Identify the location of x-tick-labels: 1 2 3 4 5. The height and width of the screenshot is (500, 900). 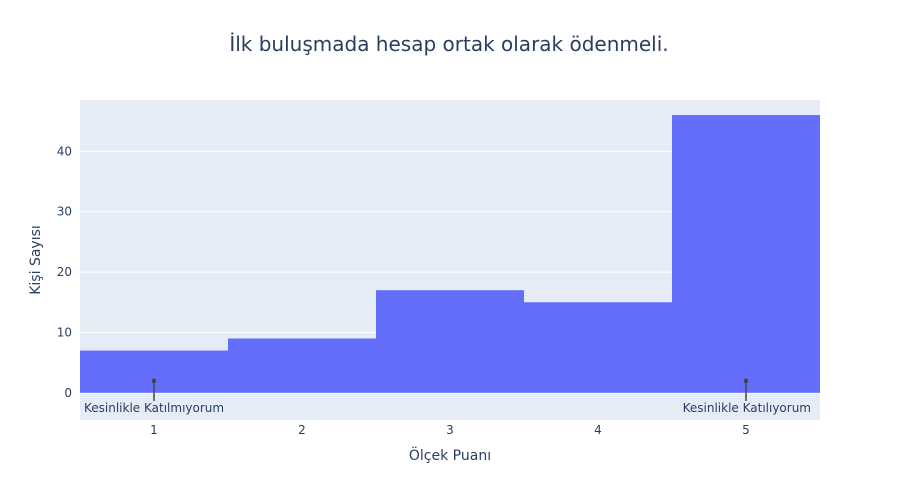
(450, 430).